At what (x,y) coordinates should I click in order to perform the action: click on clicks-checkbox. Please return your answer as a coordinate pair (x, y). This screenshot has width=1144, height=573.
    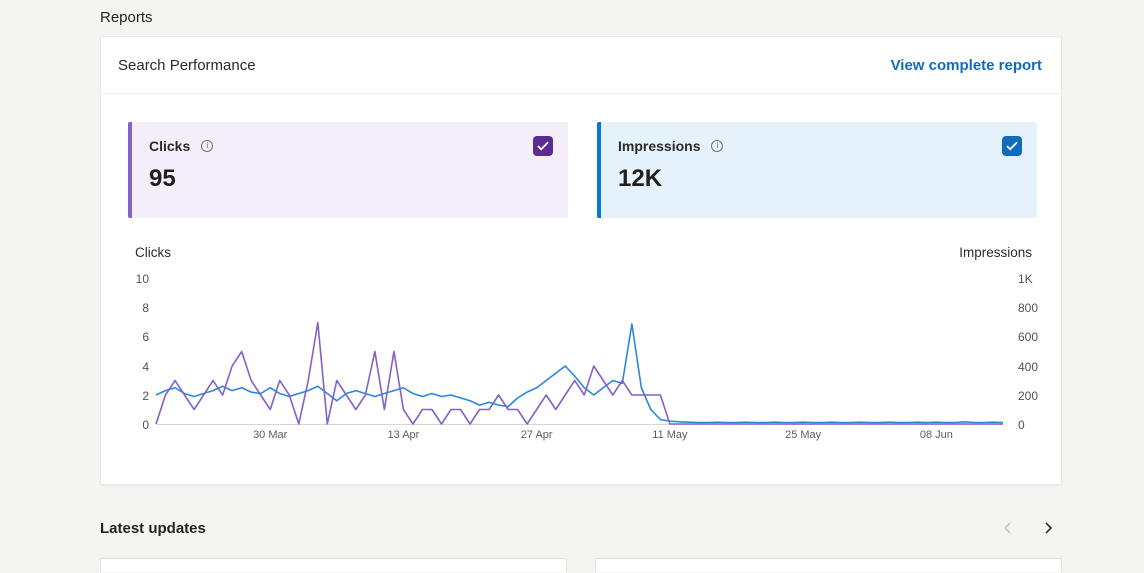
    Looking at the image, I should click on (543, 146).